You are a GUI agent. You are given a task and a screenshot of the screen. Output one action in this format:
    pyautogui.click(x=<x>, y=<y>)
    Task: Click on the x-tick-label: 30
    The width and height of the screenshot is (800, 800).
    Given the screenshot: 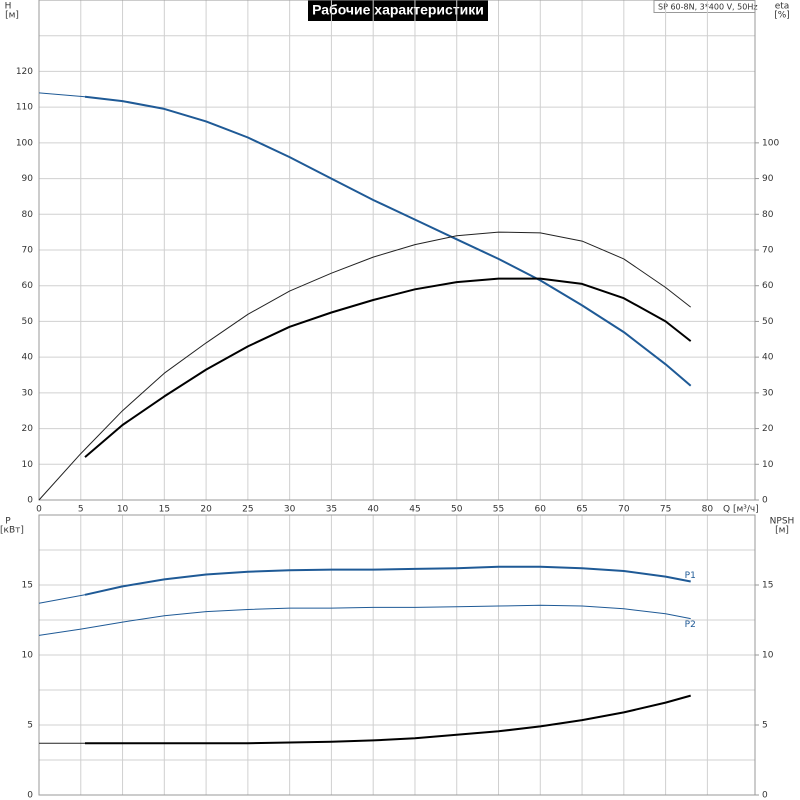 What is the action you would take?
    pyautogui.click(x=290, y=510)
    